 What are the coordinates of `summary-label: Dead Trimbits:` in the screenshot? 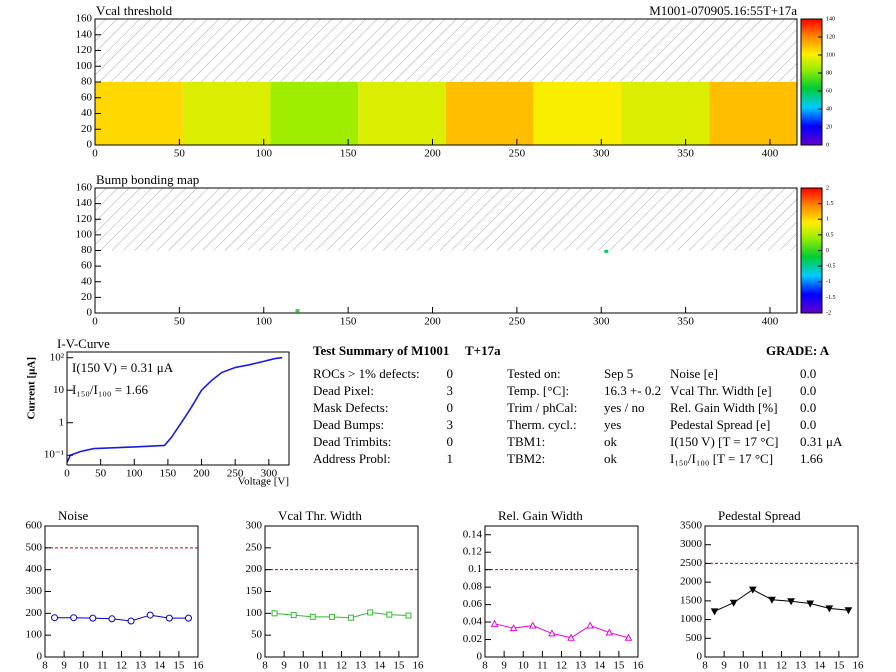 It's located at (352, 441).